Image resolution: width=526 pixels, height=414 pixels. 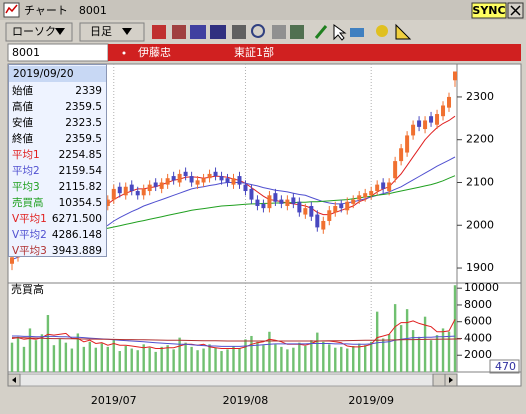 What do you see at coordinates (480, 139) in the screenshot?
I see `y-tick-label: 2200` at bounding box center [480, 139].